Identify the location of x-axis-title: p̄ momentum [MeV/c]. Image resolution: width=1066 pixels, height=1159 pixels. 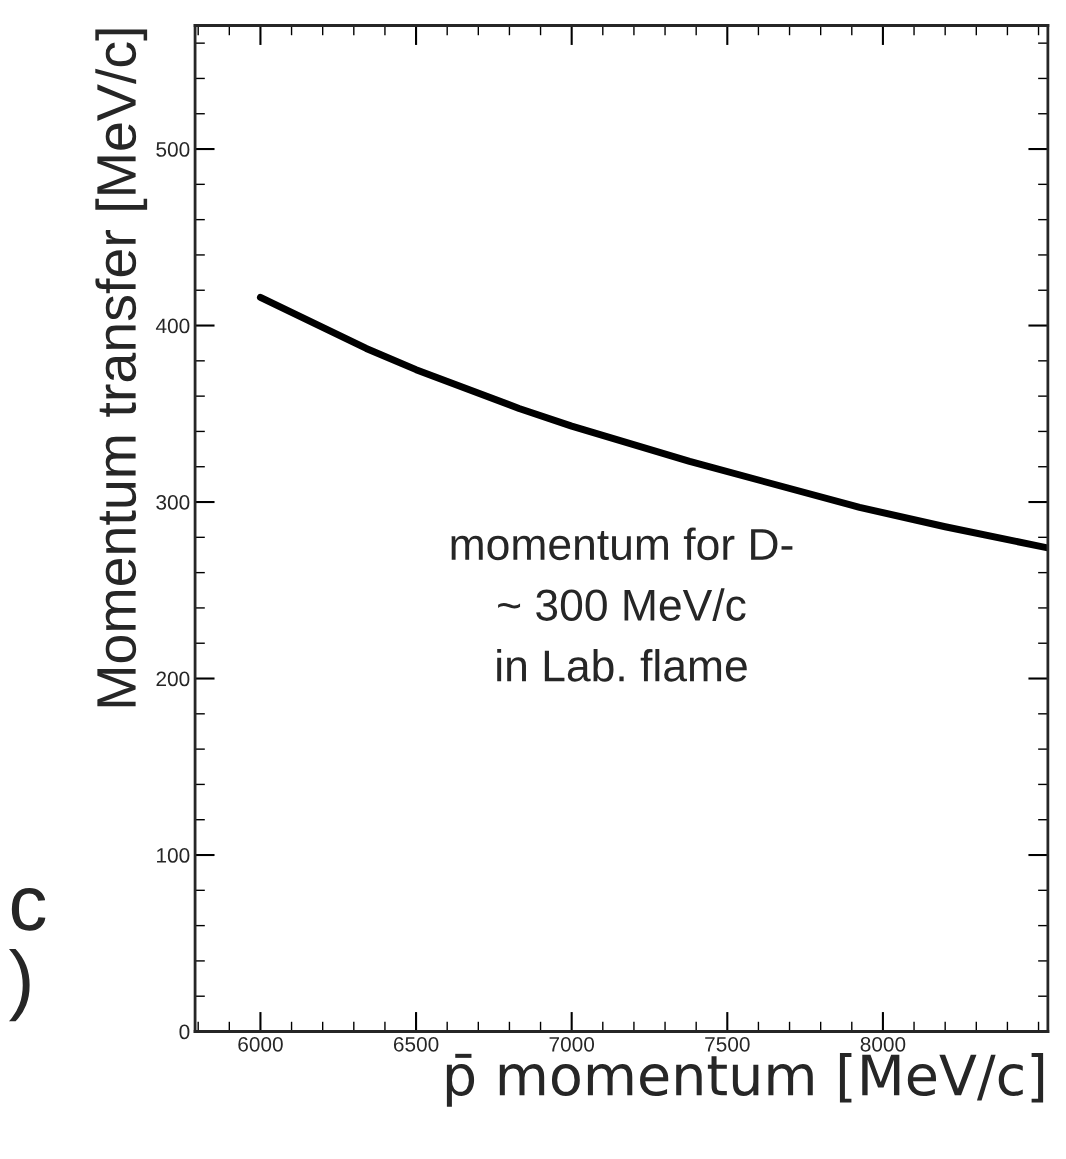
(745, 1080).